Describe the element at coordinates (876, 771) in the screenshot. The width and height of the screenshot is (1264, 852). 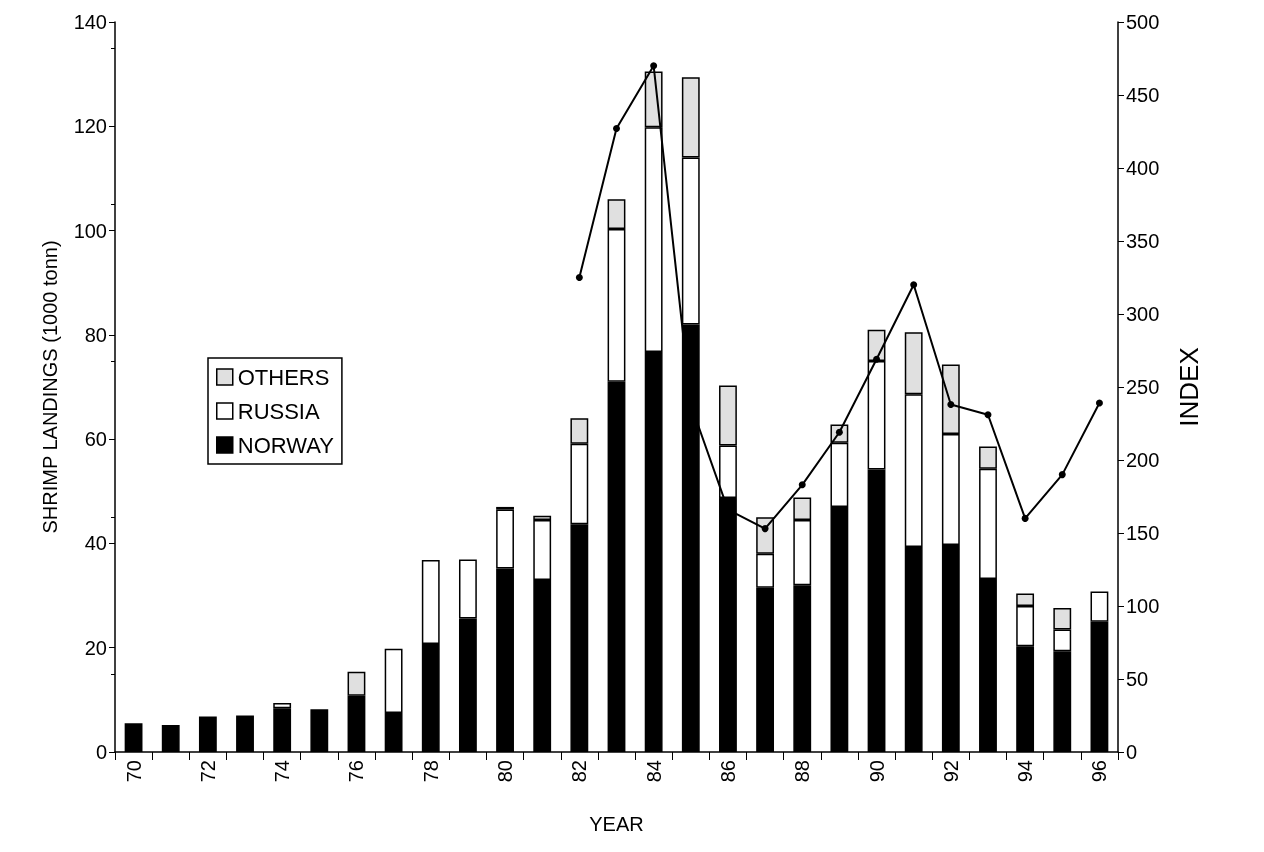
I see `x-tick-label: 90` at that location.